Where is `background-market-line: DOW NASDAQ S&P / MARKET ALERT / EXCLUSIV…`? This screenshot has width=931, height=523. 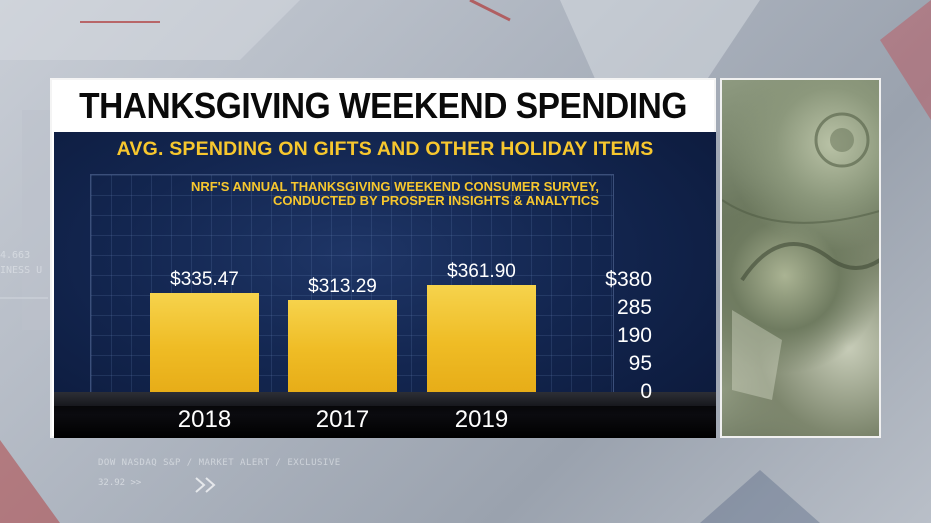 background-market-line: DOW NASDAQ S&P / MARKET ALERT / EXCLUSIV… is located at coordinates (219, 463).